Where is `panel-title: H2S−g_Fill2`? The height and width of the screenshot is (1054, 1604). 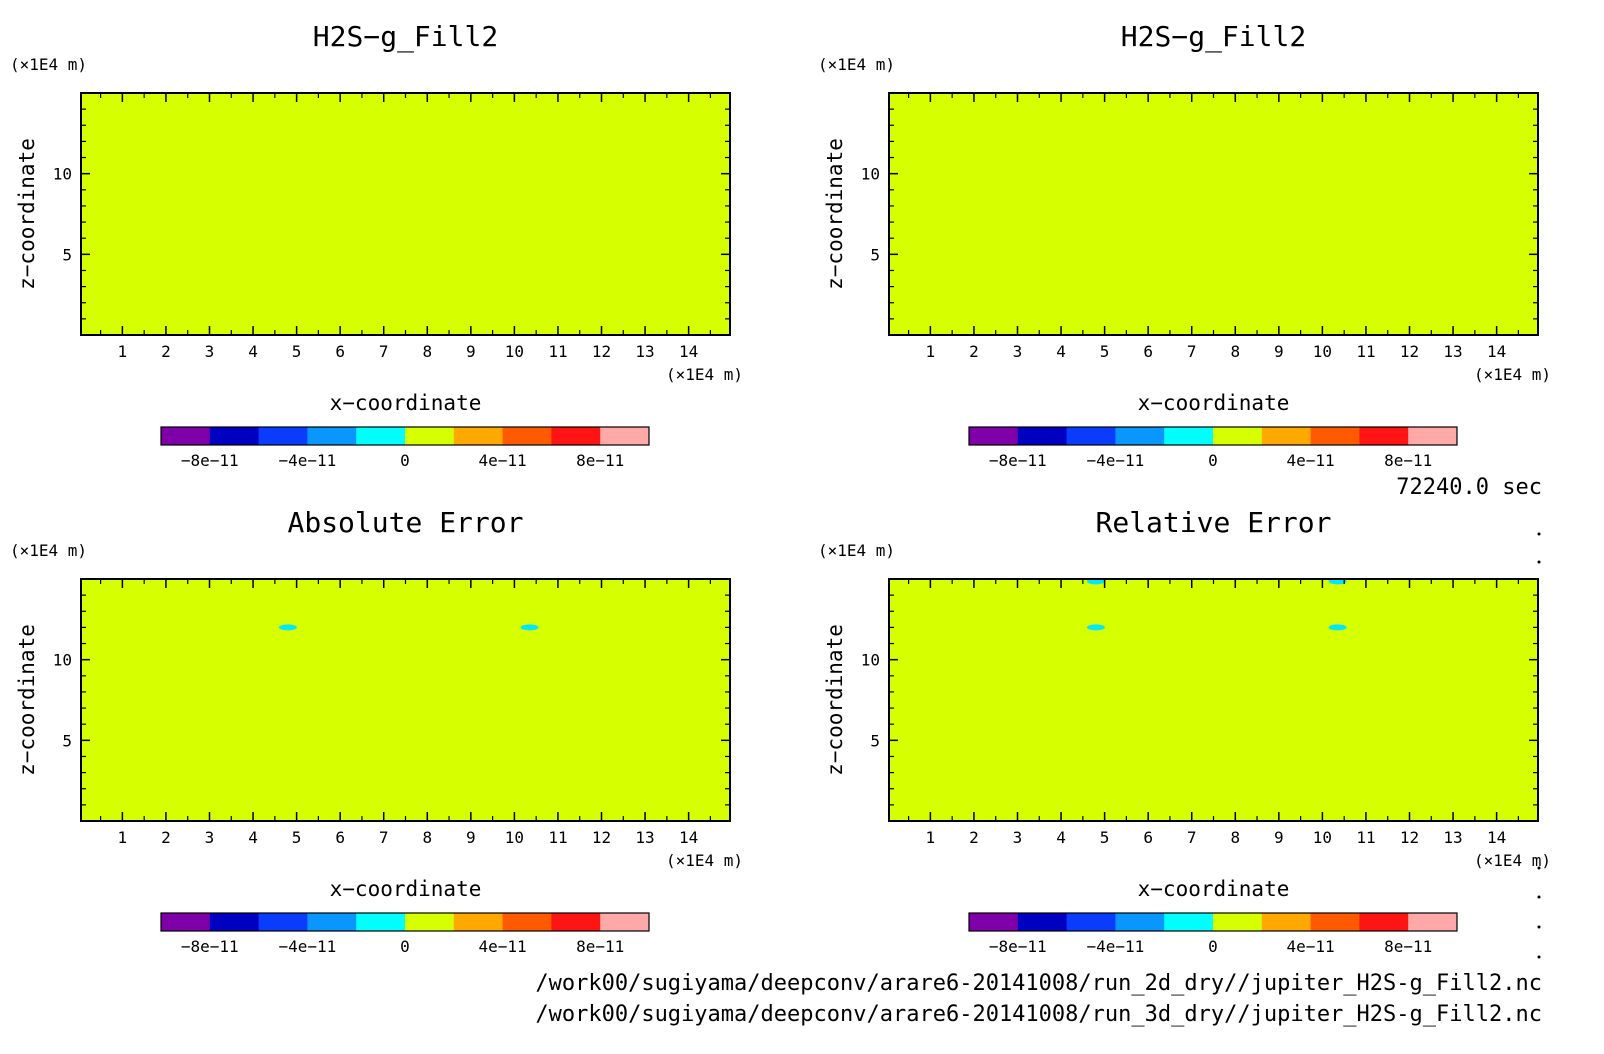 panel-title: H2S−g_Fill2 is located at coordinates (405, 37).